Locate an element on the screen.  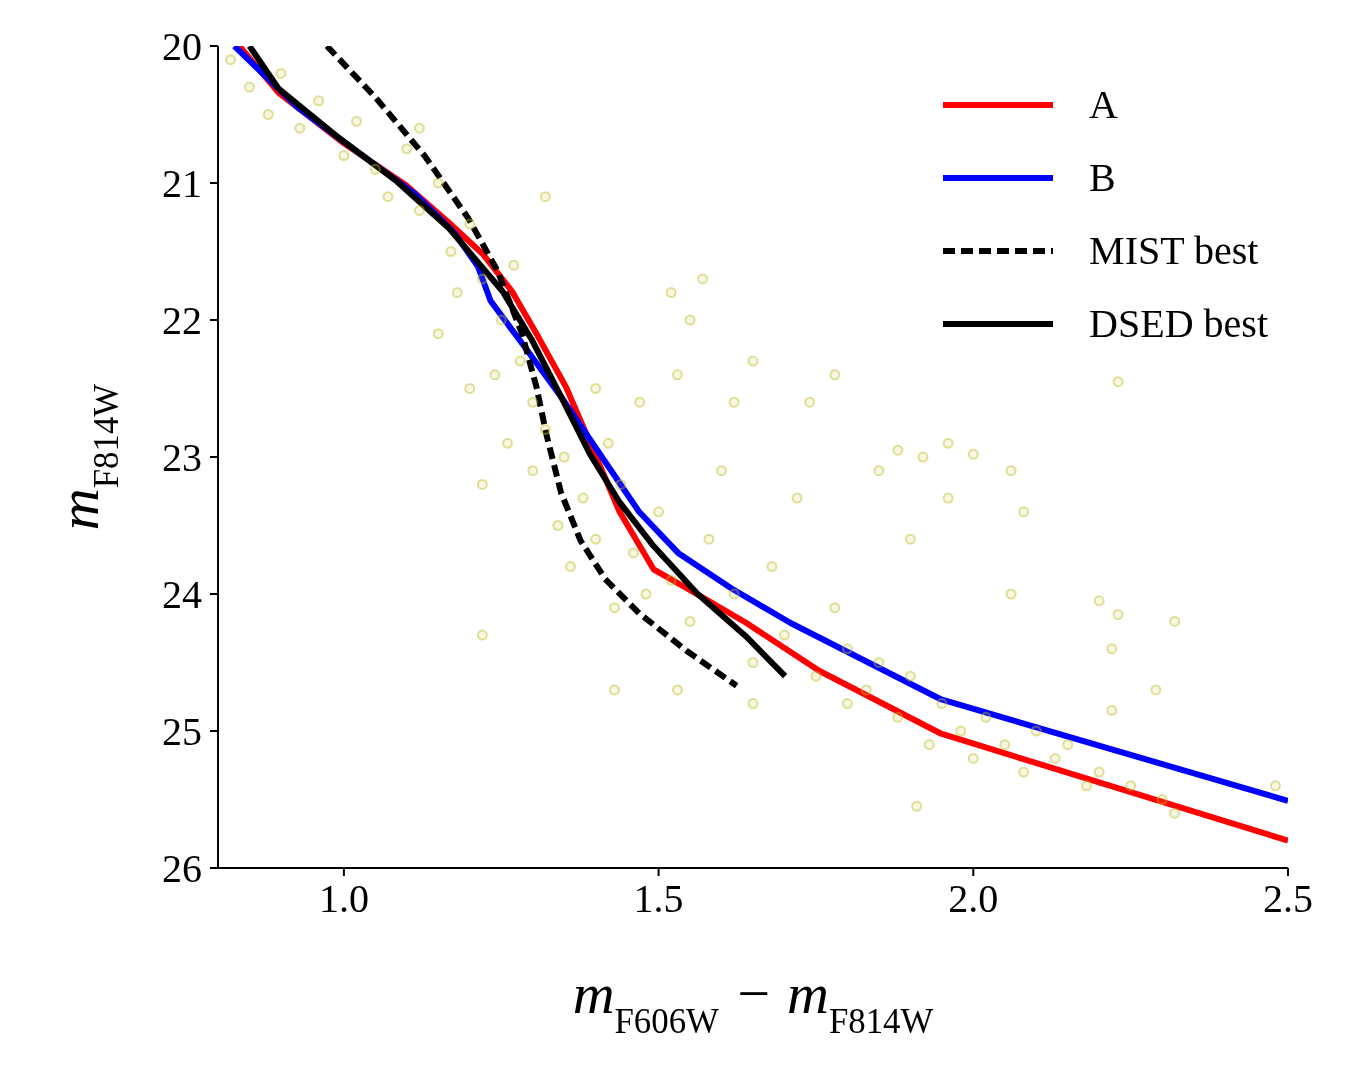
y-tick-label: 23 is located at coordinates (182, 458).